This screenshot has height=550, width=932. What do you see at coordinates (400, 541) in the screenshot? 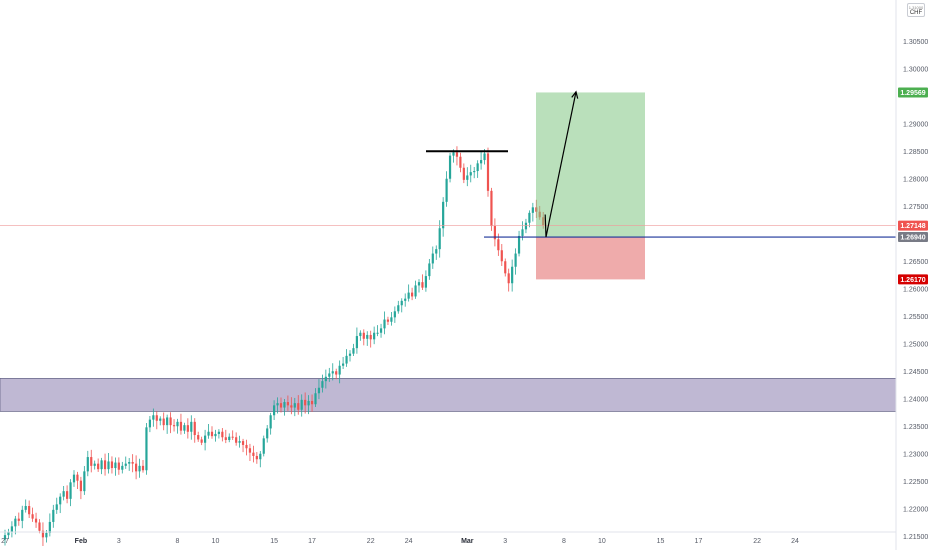
I see `time-axis: 27 Feb 3 8 10 15 17 22 24 Mar 3 8 10 15 17 22 24` at bounding box center [400, 541].